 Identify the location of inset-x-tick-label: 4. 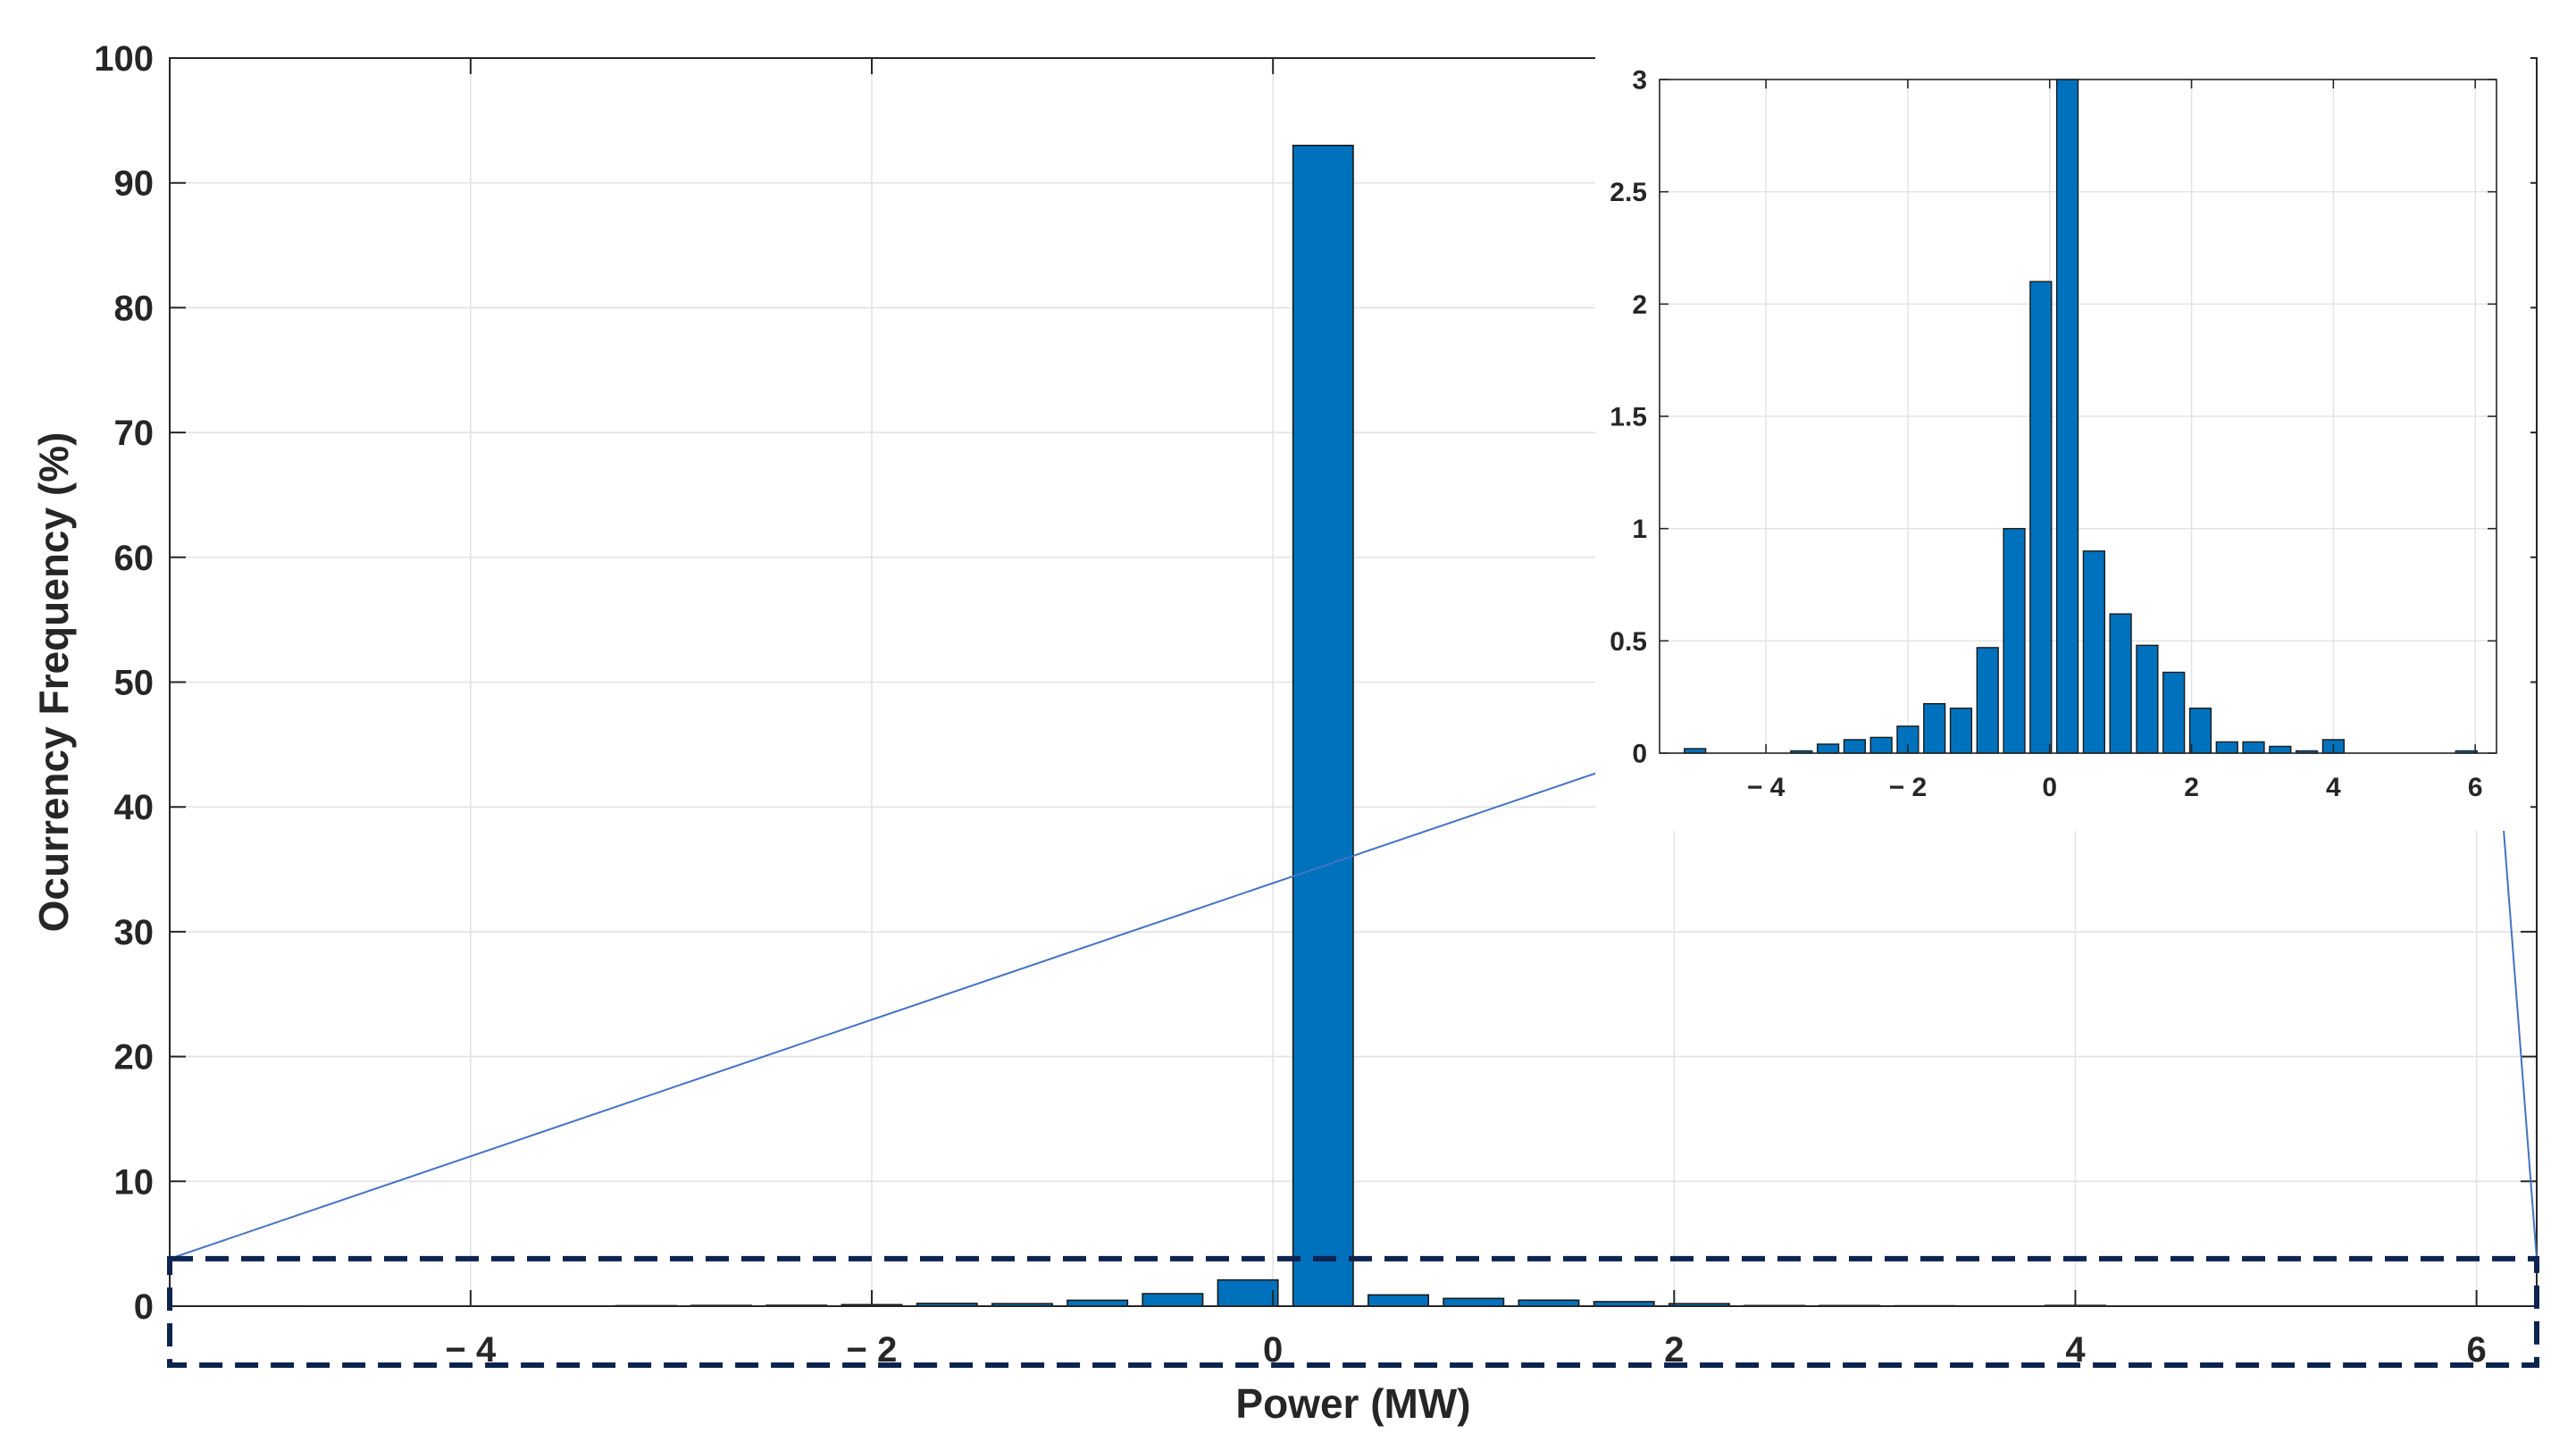
(2334, 788).